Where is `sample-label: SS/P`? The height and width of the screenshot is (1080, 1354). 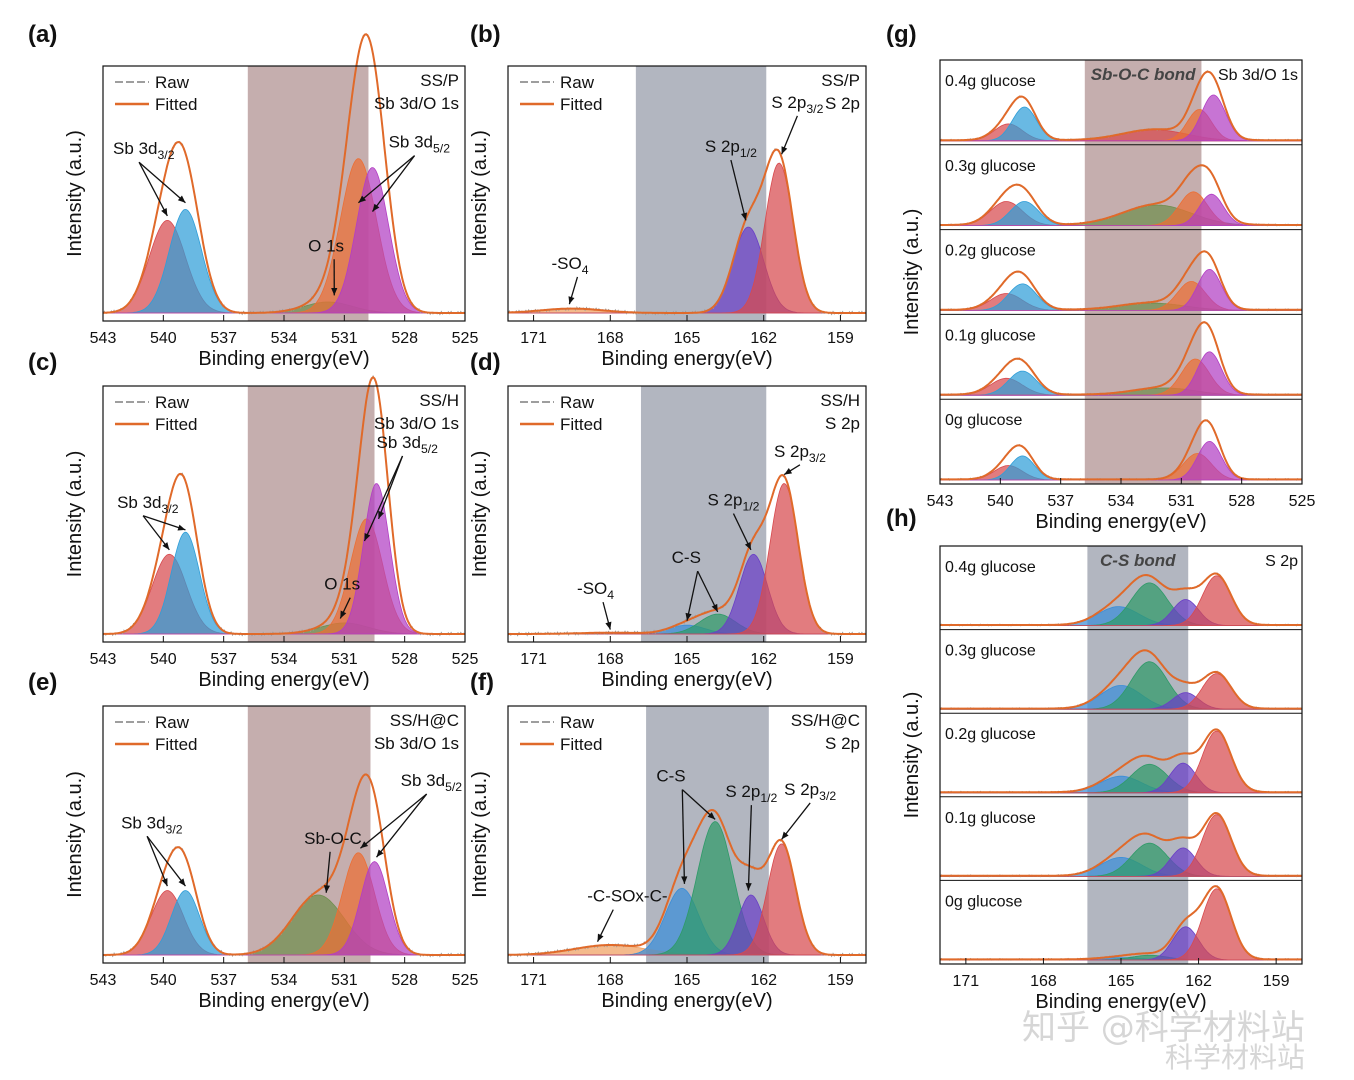 sample-label: SS/P is located at coordinates (439, 80).